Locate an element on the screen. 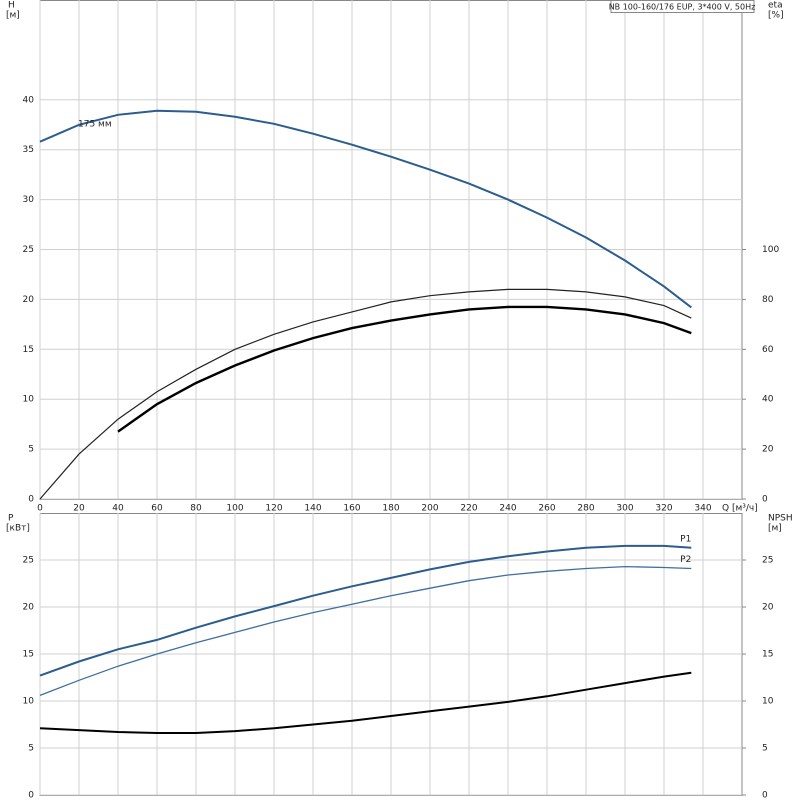 This screenshot has width=800, height=800. y2-tick-label: 40 is located at coordinates (768, 400).